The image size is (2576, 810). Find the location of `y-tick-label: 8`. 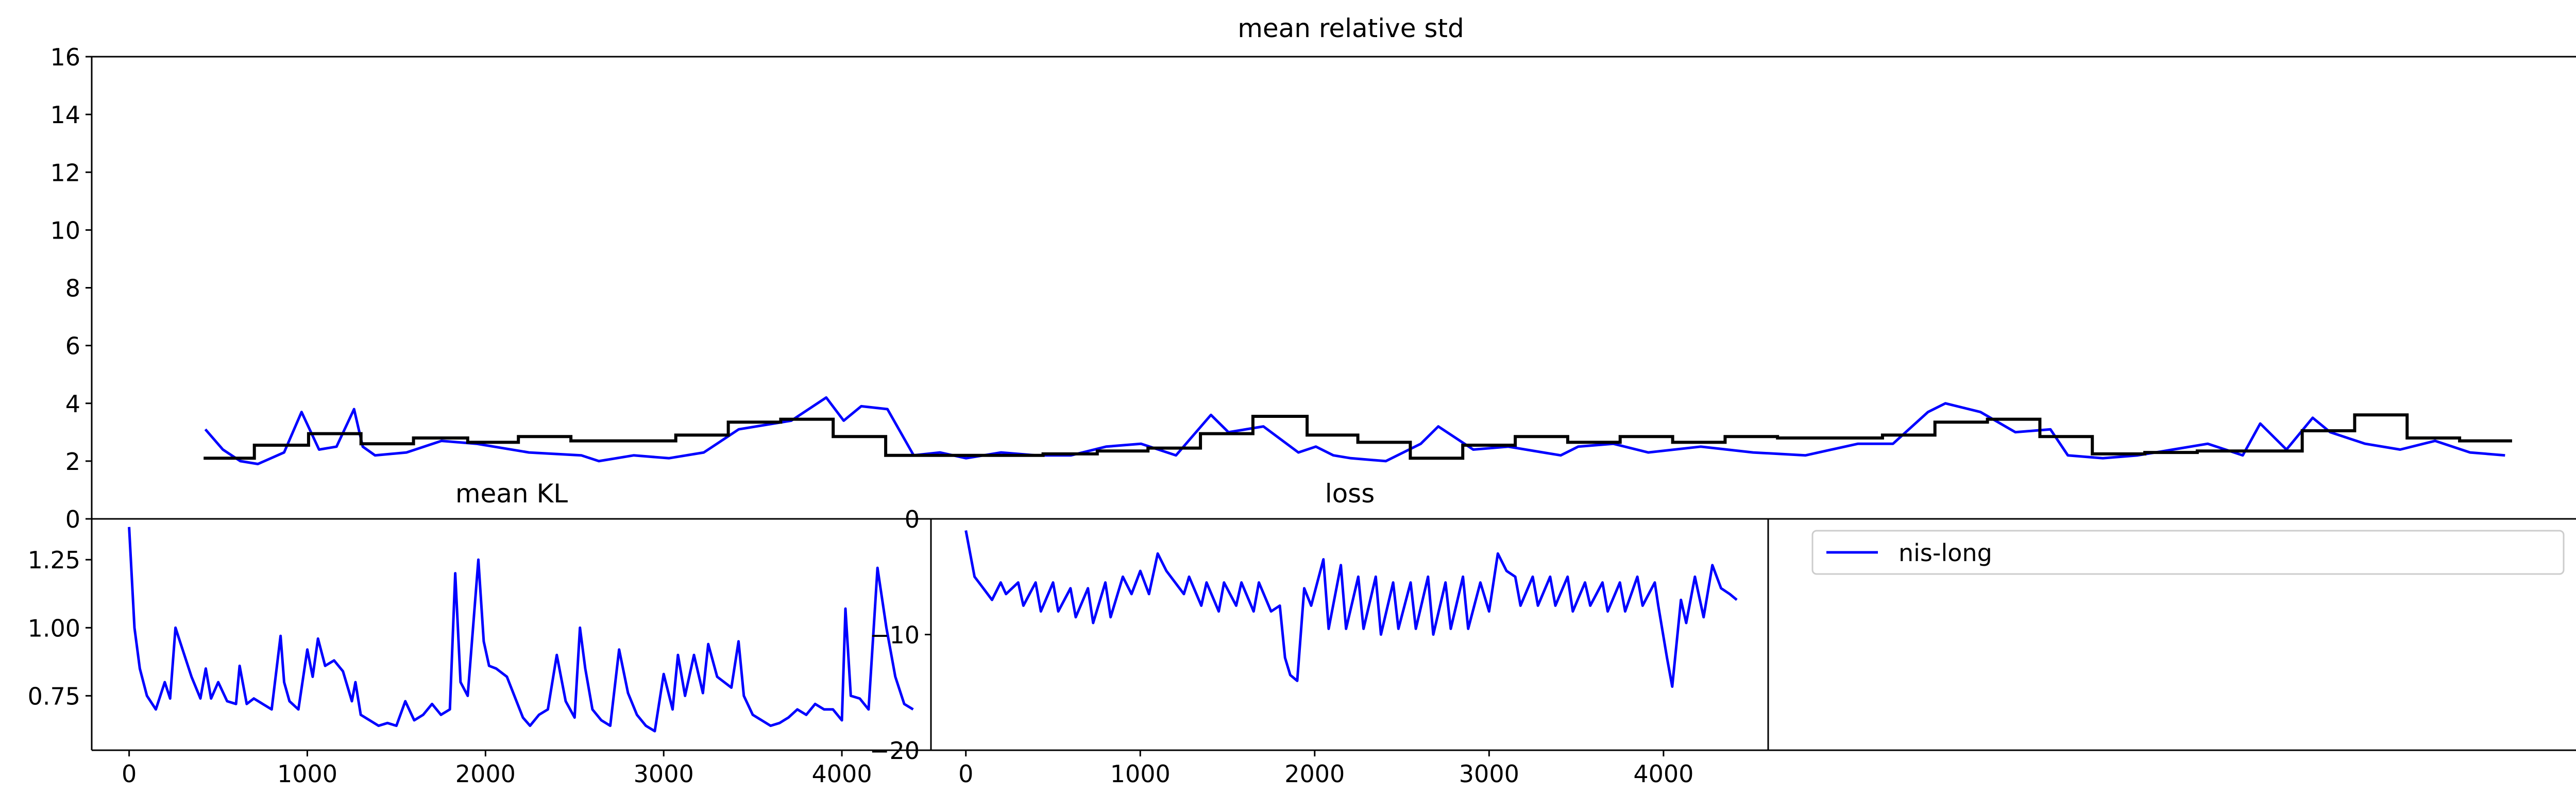

y-tick-label: 8 is located at coordinates (72, 288).